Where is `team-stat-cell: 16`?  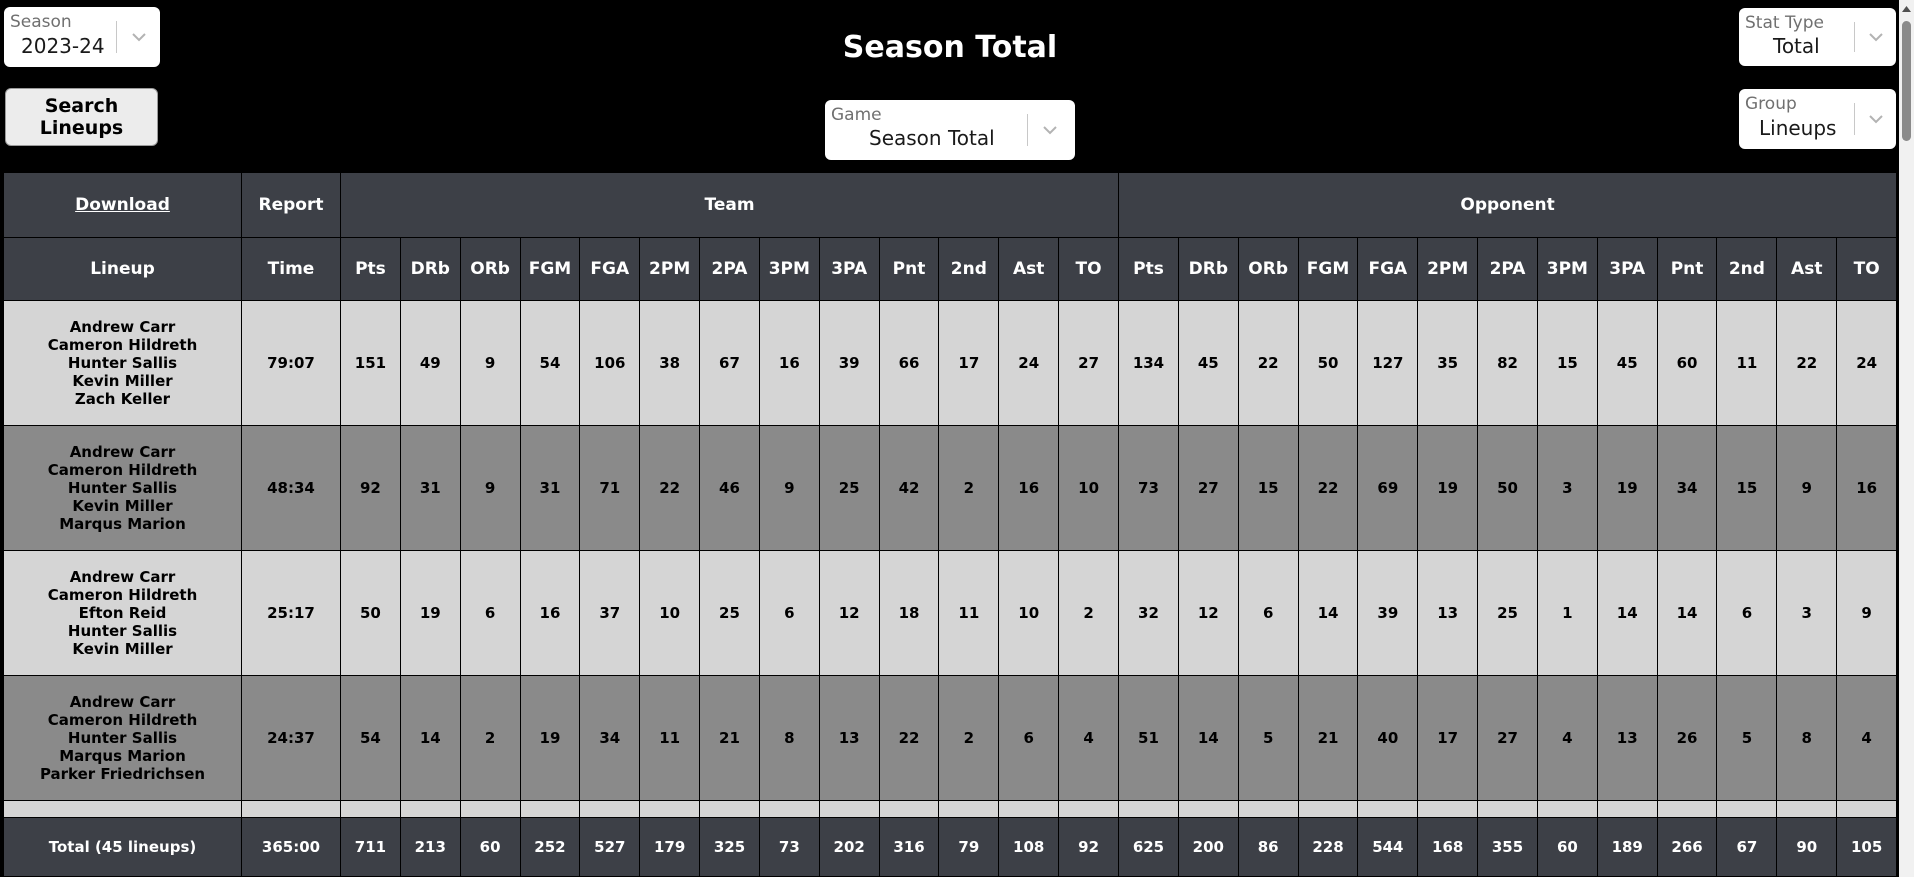 team-stat-cell: 16 is located at coordinates (1029, 488).